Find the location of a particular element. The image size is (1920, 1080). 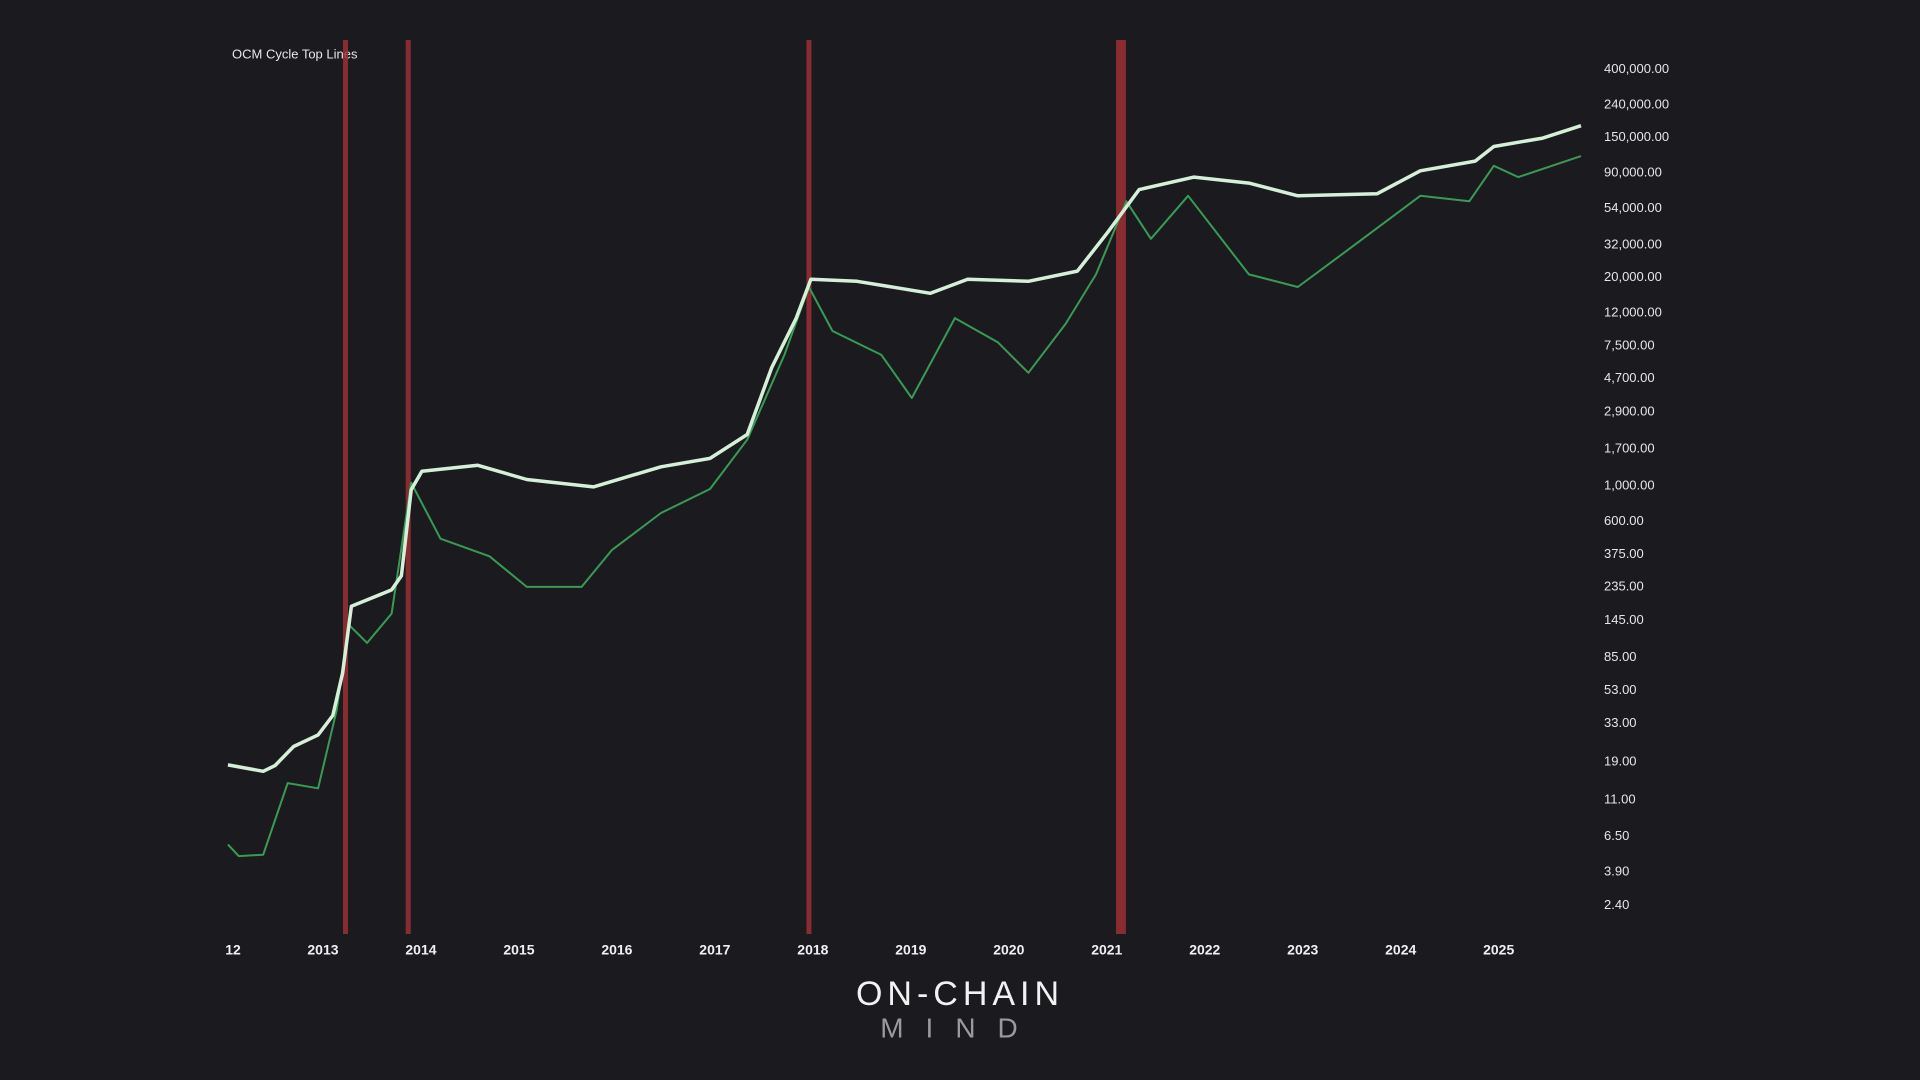

x-tick-label: 2013 is located at coordinates (322, 950).